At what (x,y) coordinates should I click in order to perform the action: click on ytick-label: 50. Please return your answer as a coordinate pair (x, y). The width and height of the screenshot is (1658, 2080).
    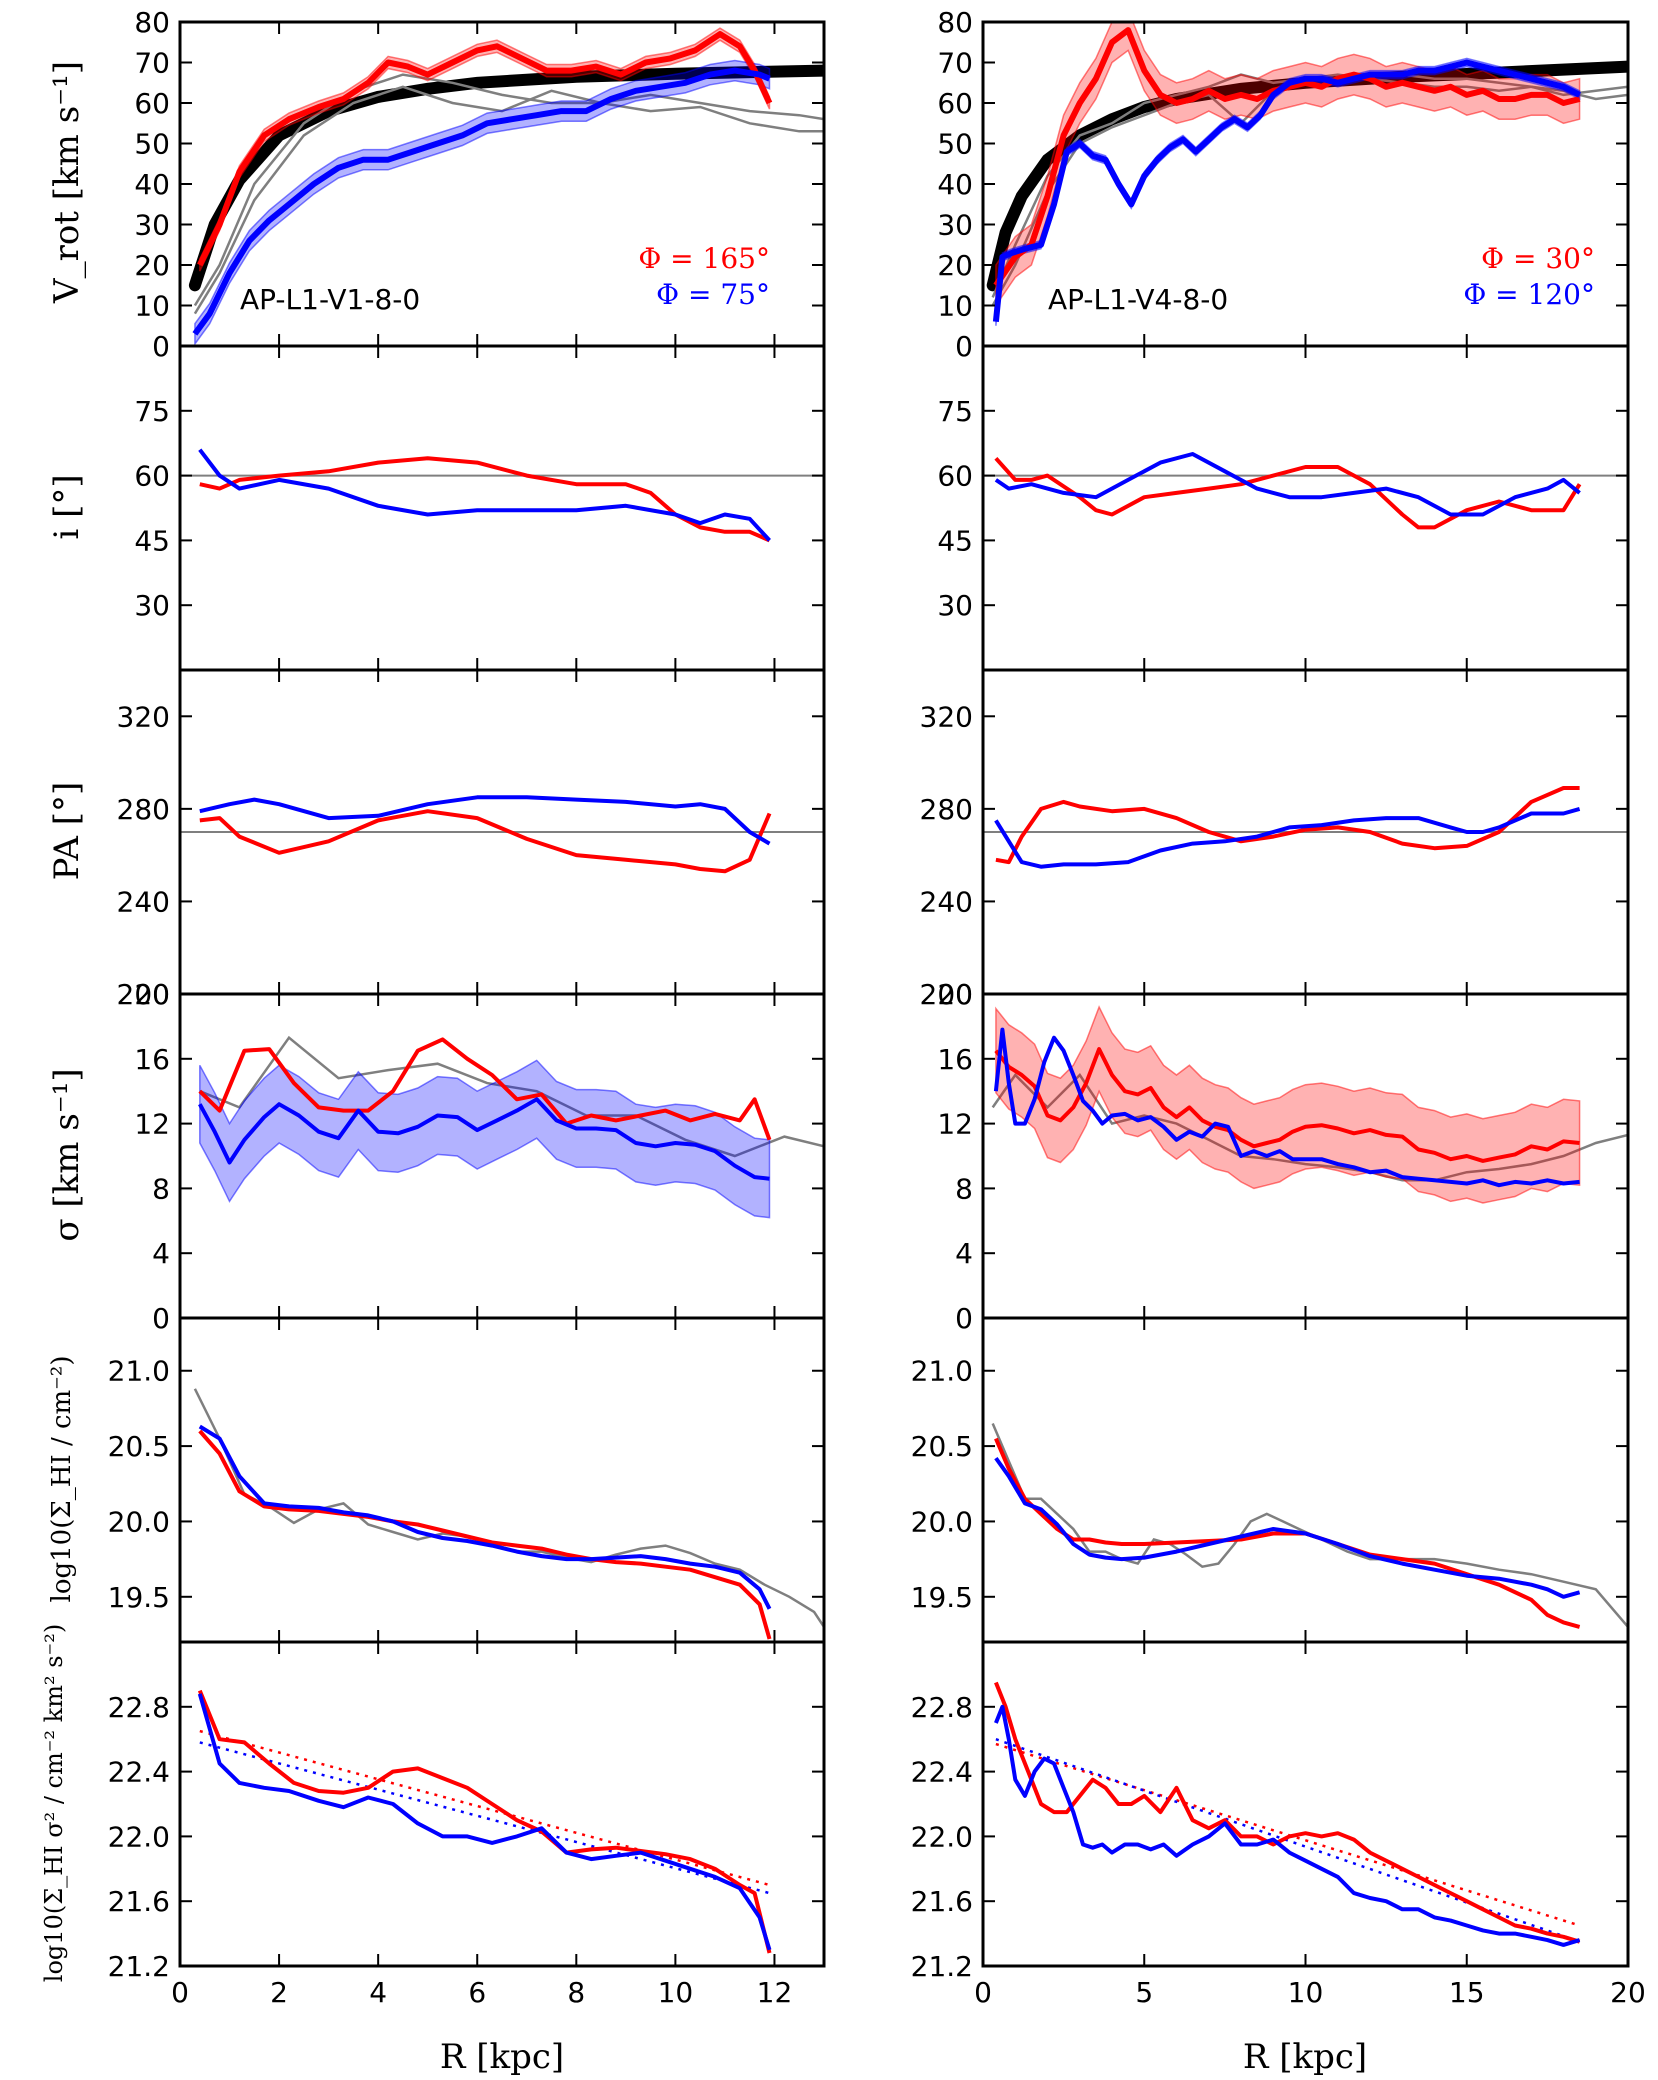
    Looking at the image, I should click on (152, 144).